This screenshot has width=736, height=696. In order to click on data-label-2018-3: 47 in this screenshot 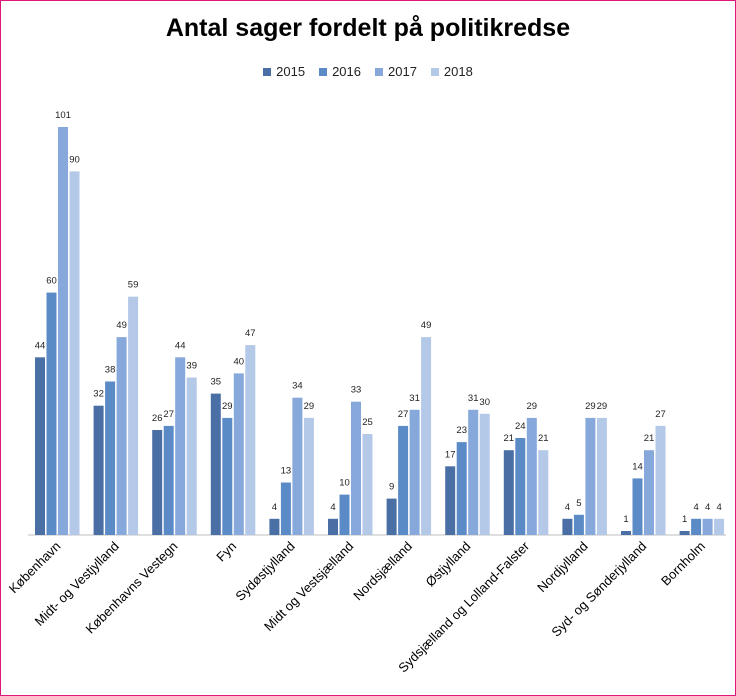, I will do `click(250, 333)`.